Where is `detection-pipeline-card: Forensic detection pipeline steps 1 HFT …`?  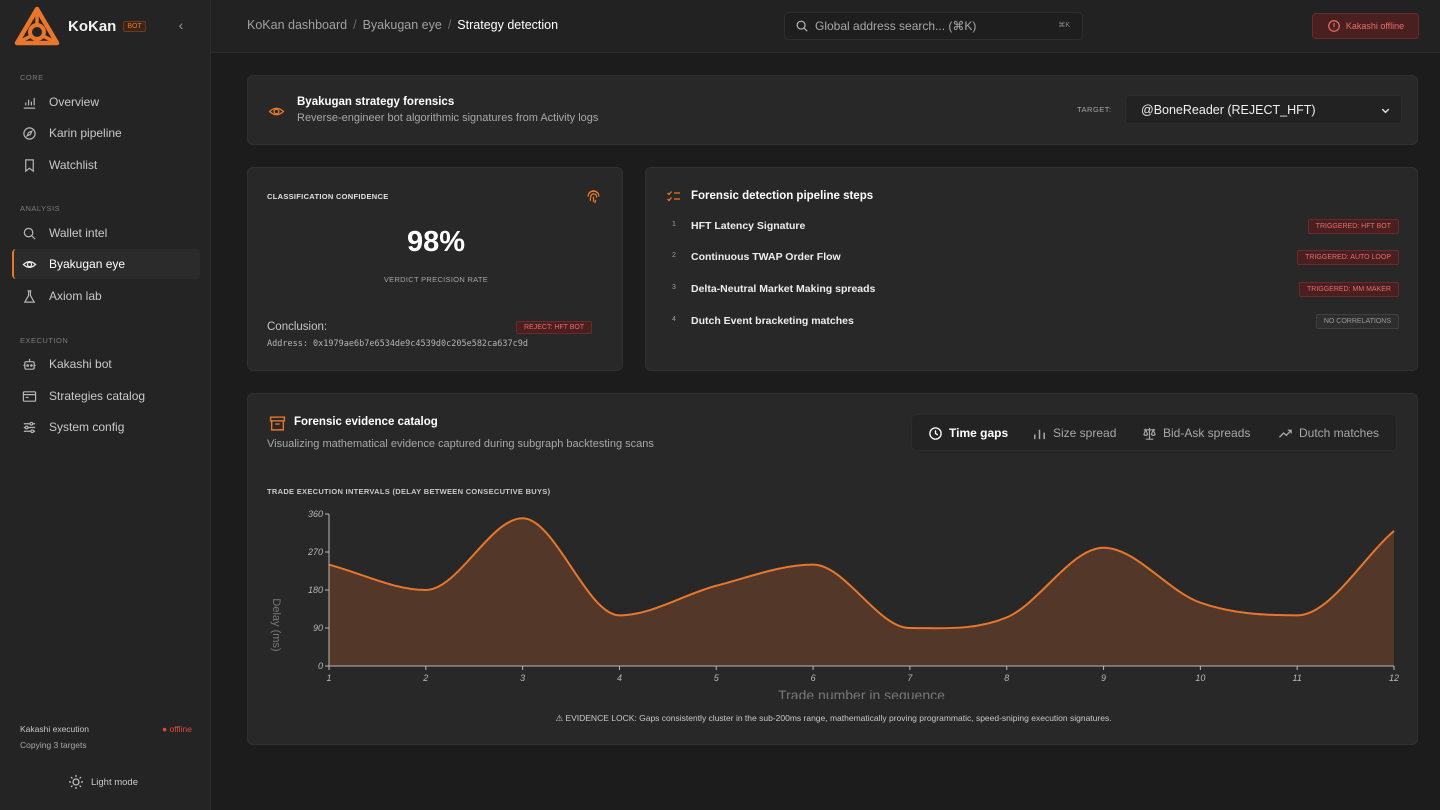
detection-pipeline-card: Forensic detection pipeline steps 1 HFT … is located at coordinates (1031, 269).